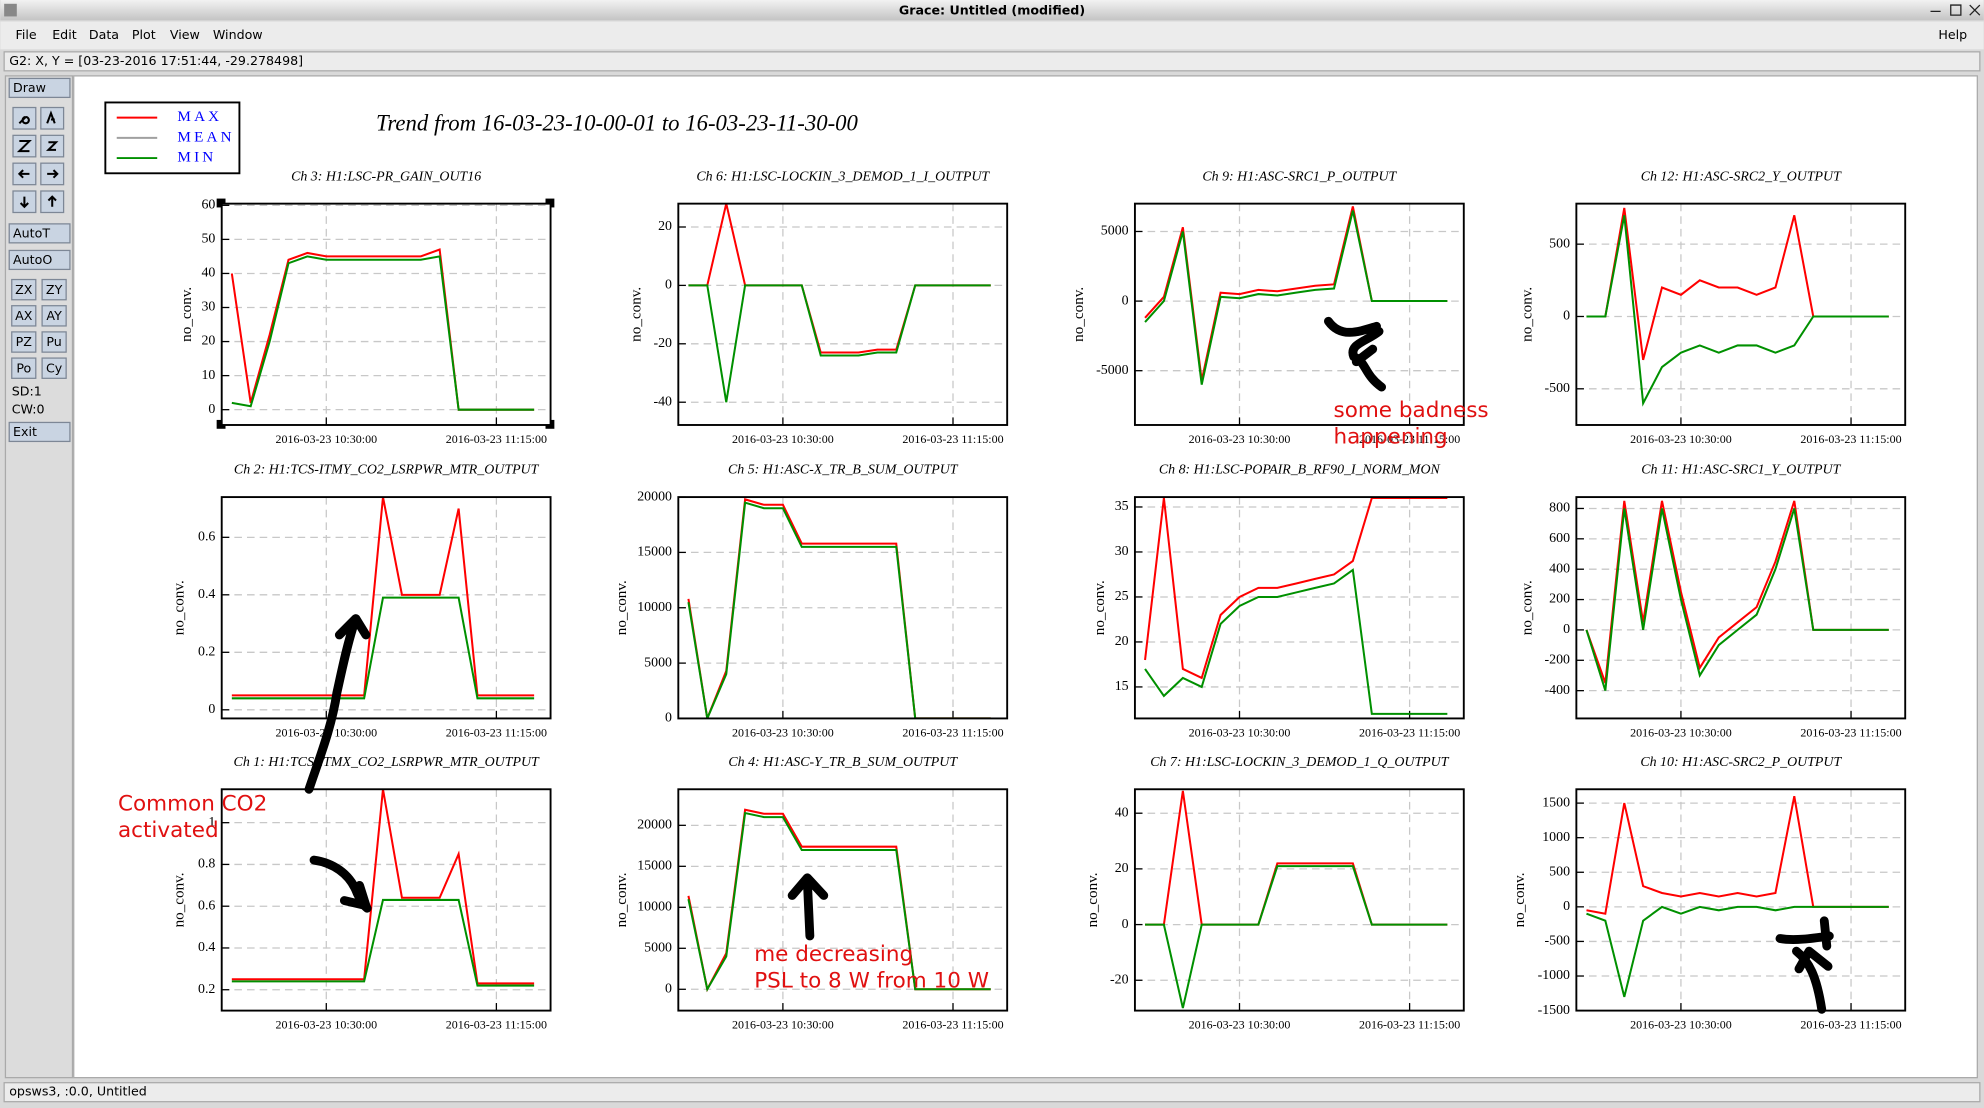 The image size is (1984, 1108). What do you see at coordinates (1112, 370) in the screenshot?
I see `y-tick-label: -5000` at bounding box center [1112, 370].